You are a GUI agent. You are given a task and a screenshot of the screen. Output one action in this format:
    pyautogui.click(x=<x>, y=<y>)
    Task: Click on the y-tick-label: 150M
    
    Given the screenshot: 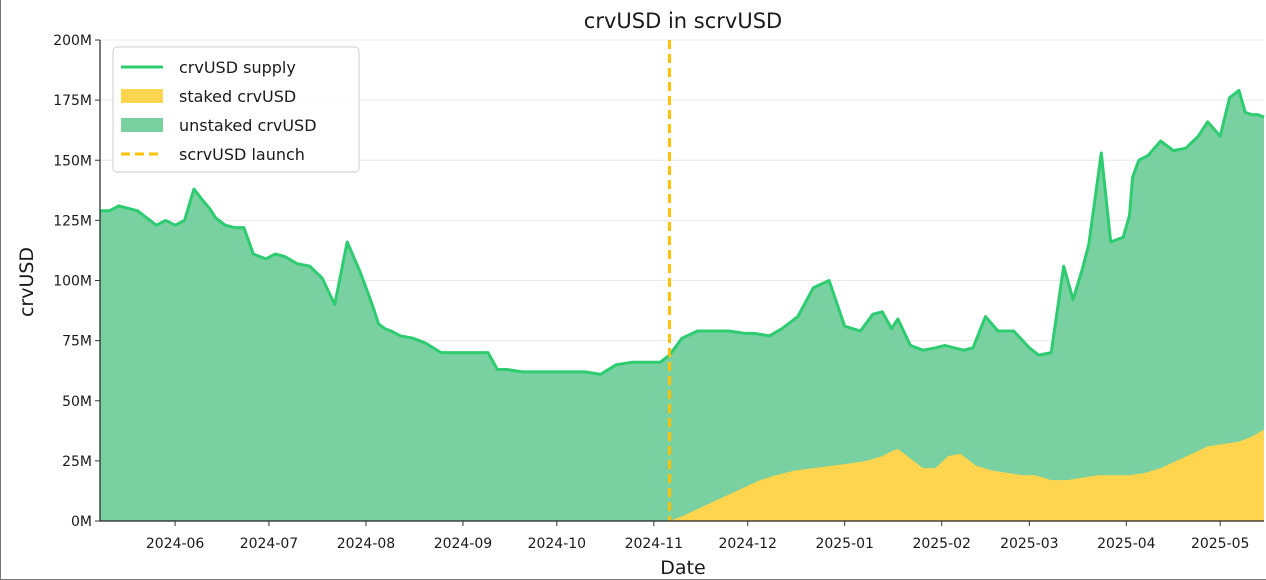 What is the action you would take?
    pyautogui.click(x=72, y=161)
    